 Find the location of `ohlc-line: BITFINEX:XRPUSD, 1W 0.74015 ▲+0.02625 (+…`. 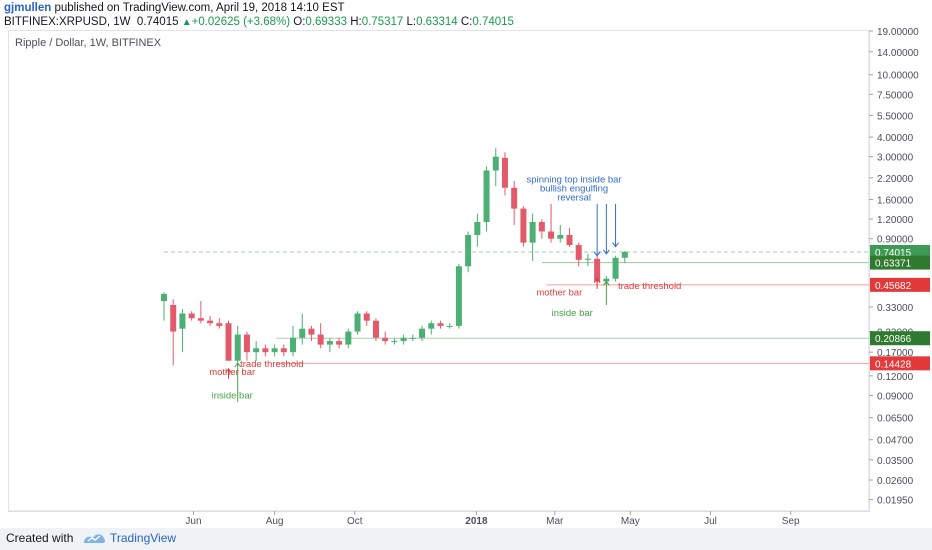

ohlc-line: BITFINEX:XRPUSD, 1W 0.74015 ▲+0.02625 (+… is located at coordinates (259, 22).